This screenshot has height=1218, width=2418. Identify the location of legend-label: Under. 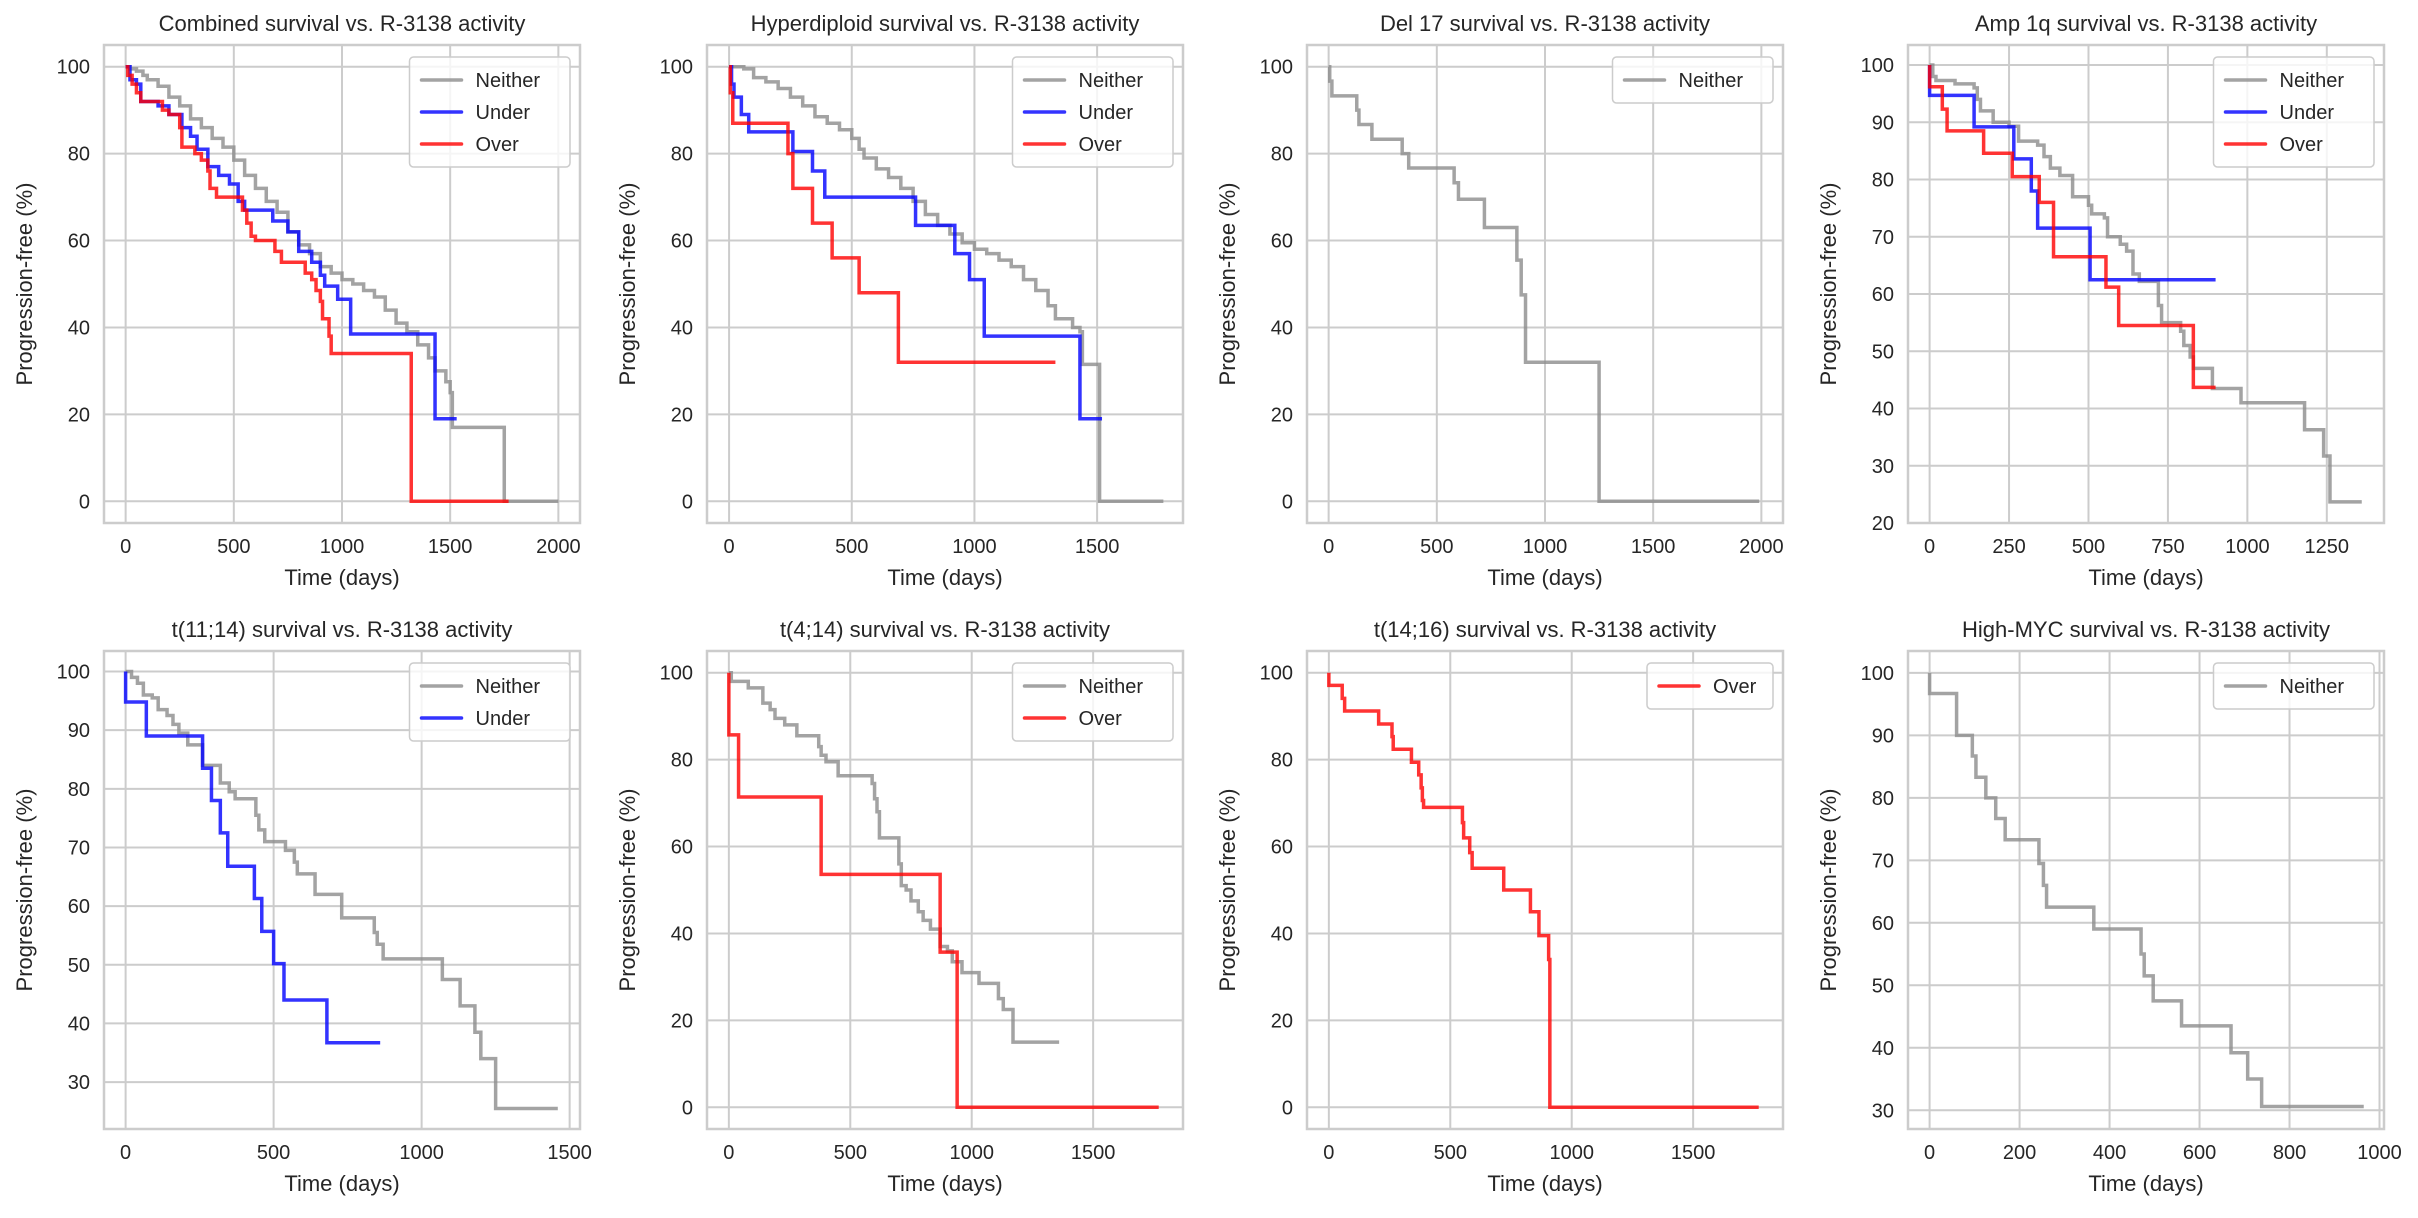
(503, 719).